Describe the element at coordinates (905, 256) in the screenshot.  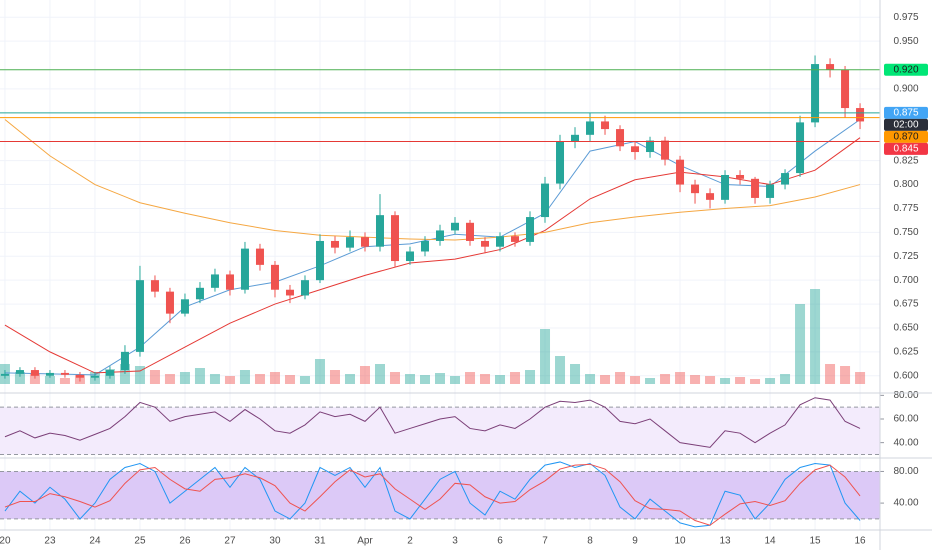
I see `y-tick-label: 0.725` at that location.